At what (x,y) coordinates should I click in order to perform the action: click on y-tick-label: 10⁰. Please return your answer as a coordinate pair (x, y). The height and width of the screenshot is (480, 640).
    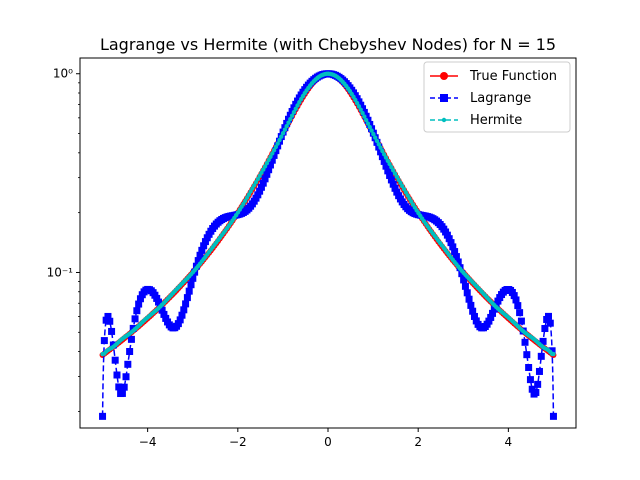
    Looking at the image, I should click on (63, 74).